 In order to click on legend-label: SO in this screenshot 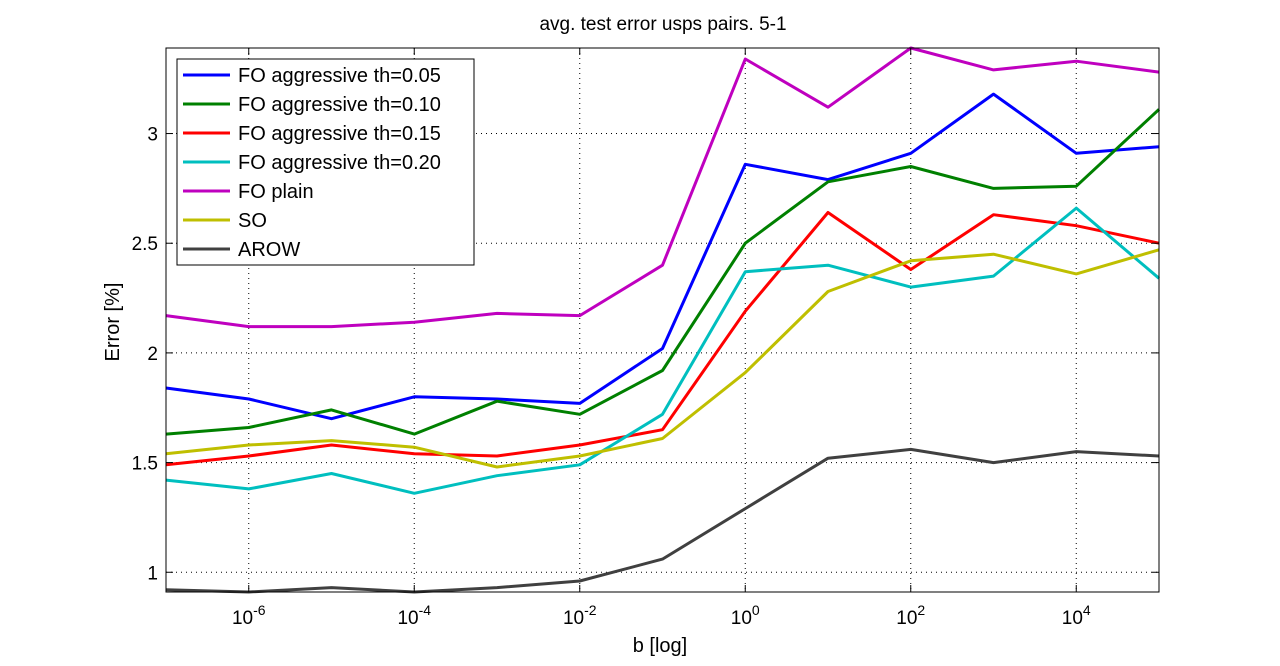, I will do `click(252, 221)`.